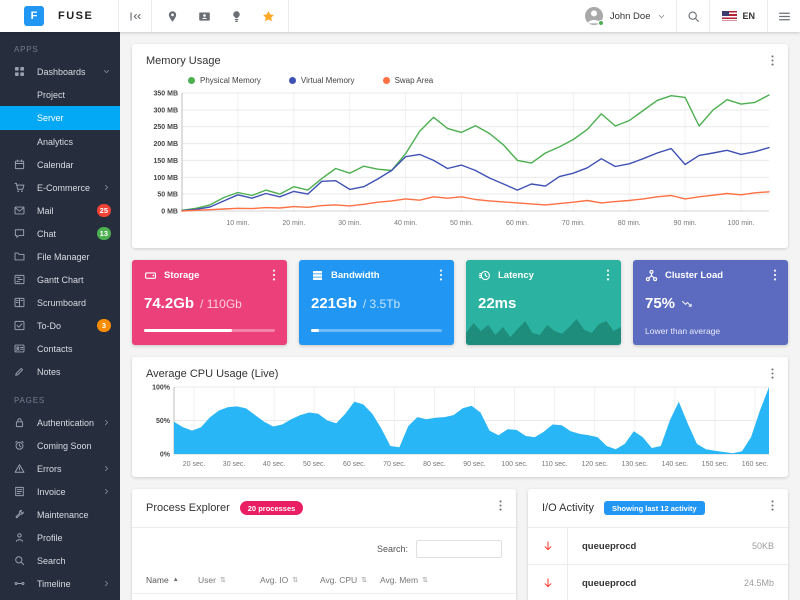 Image resolution: width=800 pixels, height=600 pixels. Describe the element at coordinates (775, 275) in the screenshot. I see `cluster-menu-button` at that location.